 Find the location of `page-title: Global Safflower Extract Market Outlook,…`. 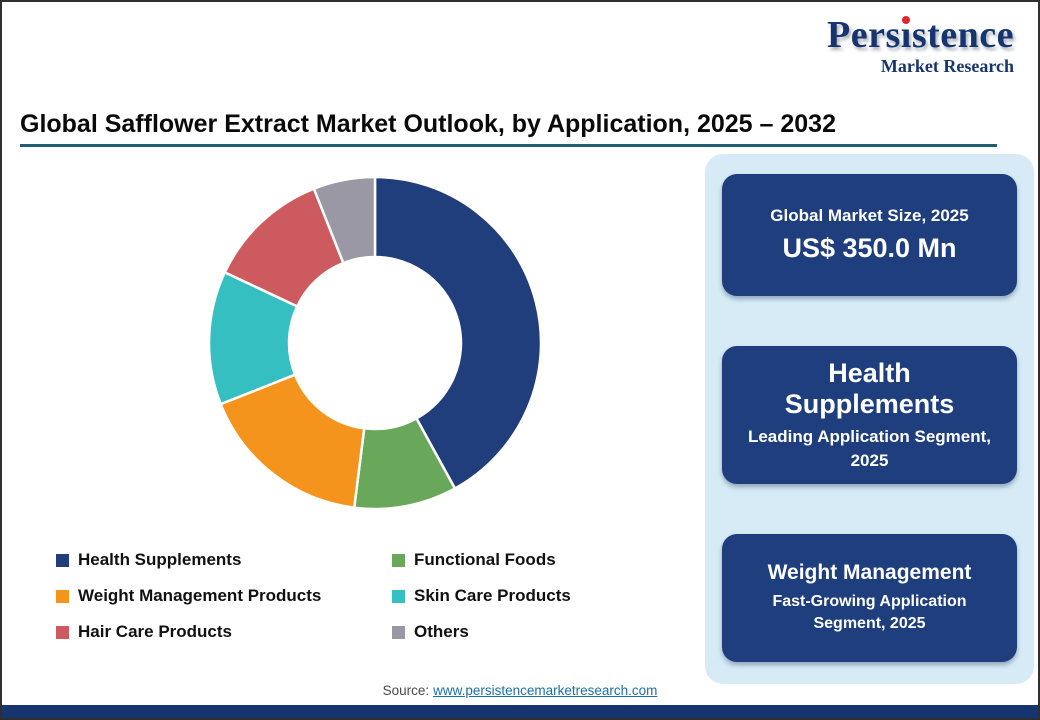

page-title: Global Safflower Extract Market Outlook,… is located at coordinates (428, 124).